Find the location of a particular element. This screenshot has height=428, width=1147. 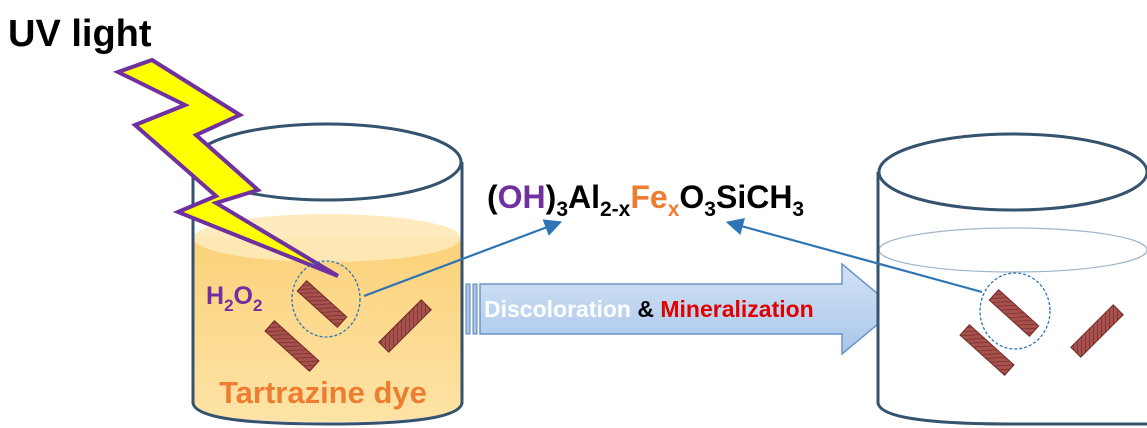

process-label: Discoloration & Mineralization is located at coordinates (649, 309).